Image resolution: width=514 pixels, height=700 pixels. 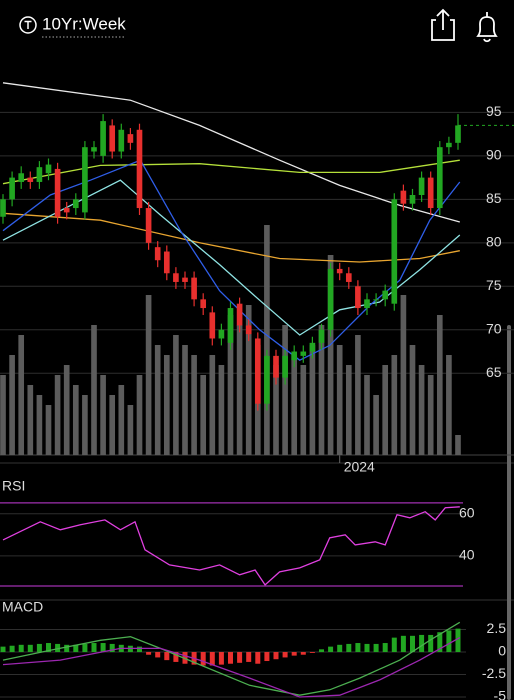 I want to click on scrollbar, so click(x=509, y=512).